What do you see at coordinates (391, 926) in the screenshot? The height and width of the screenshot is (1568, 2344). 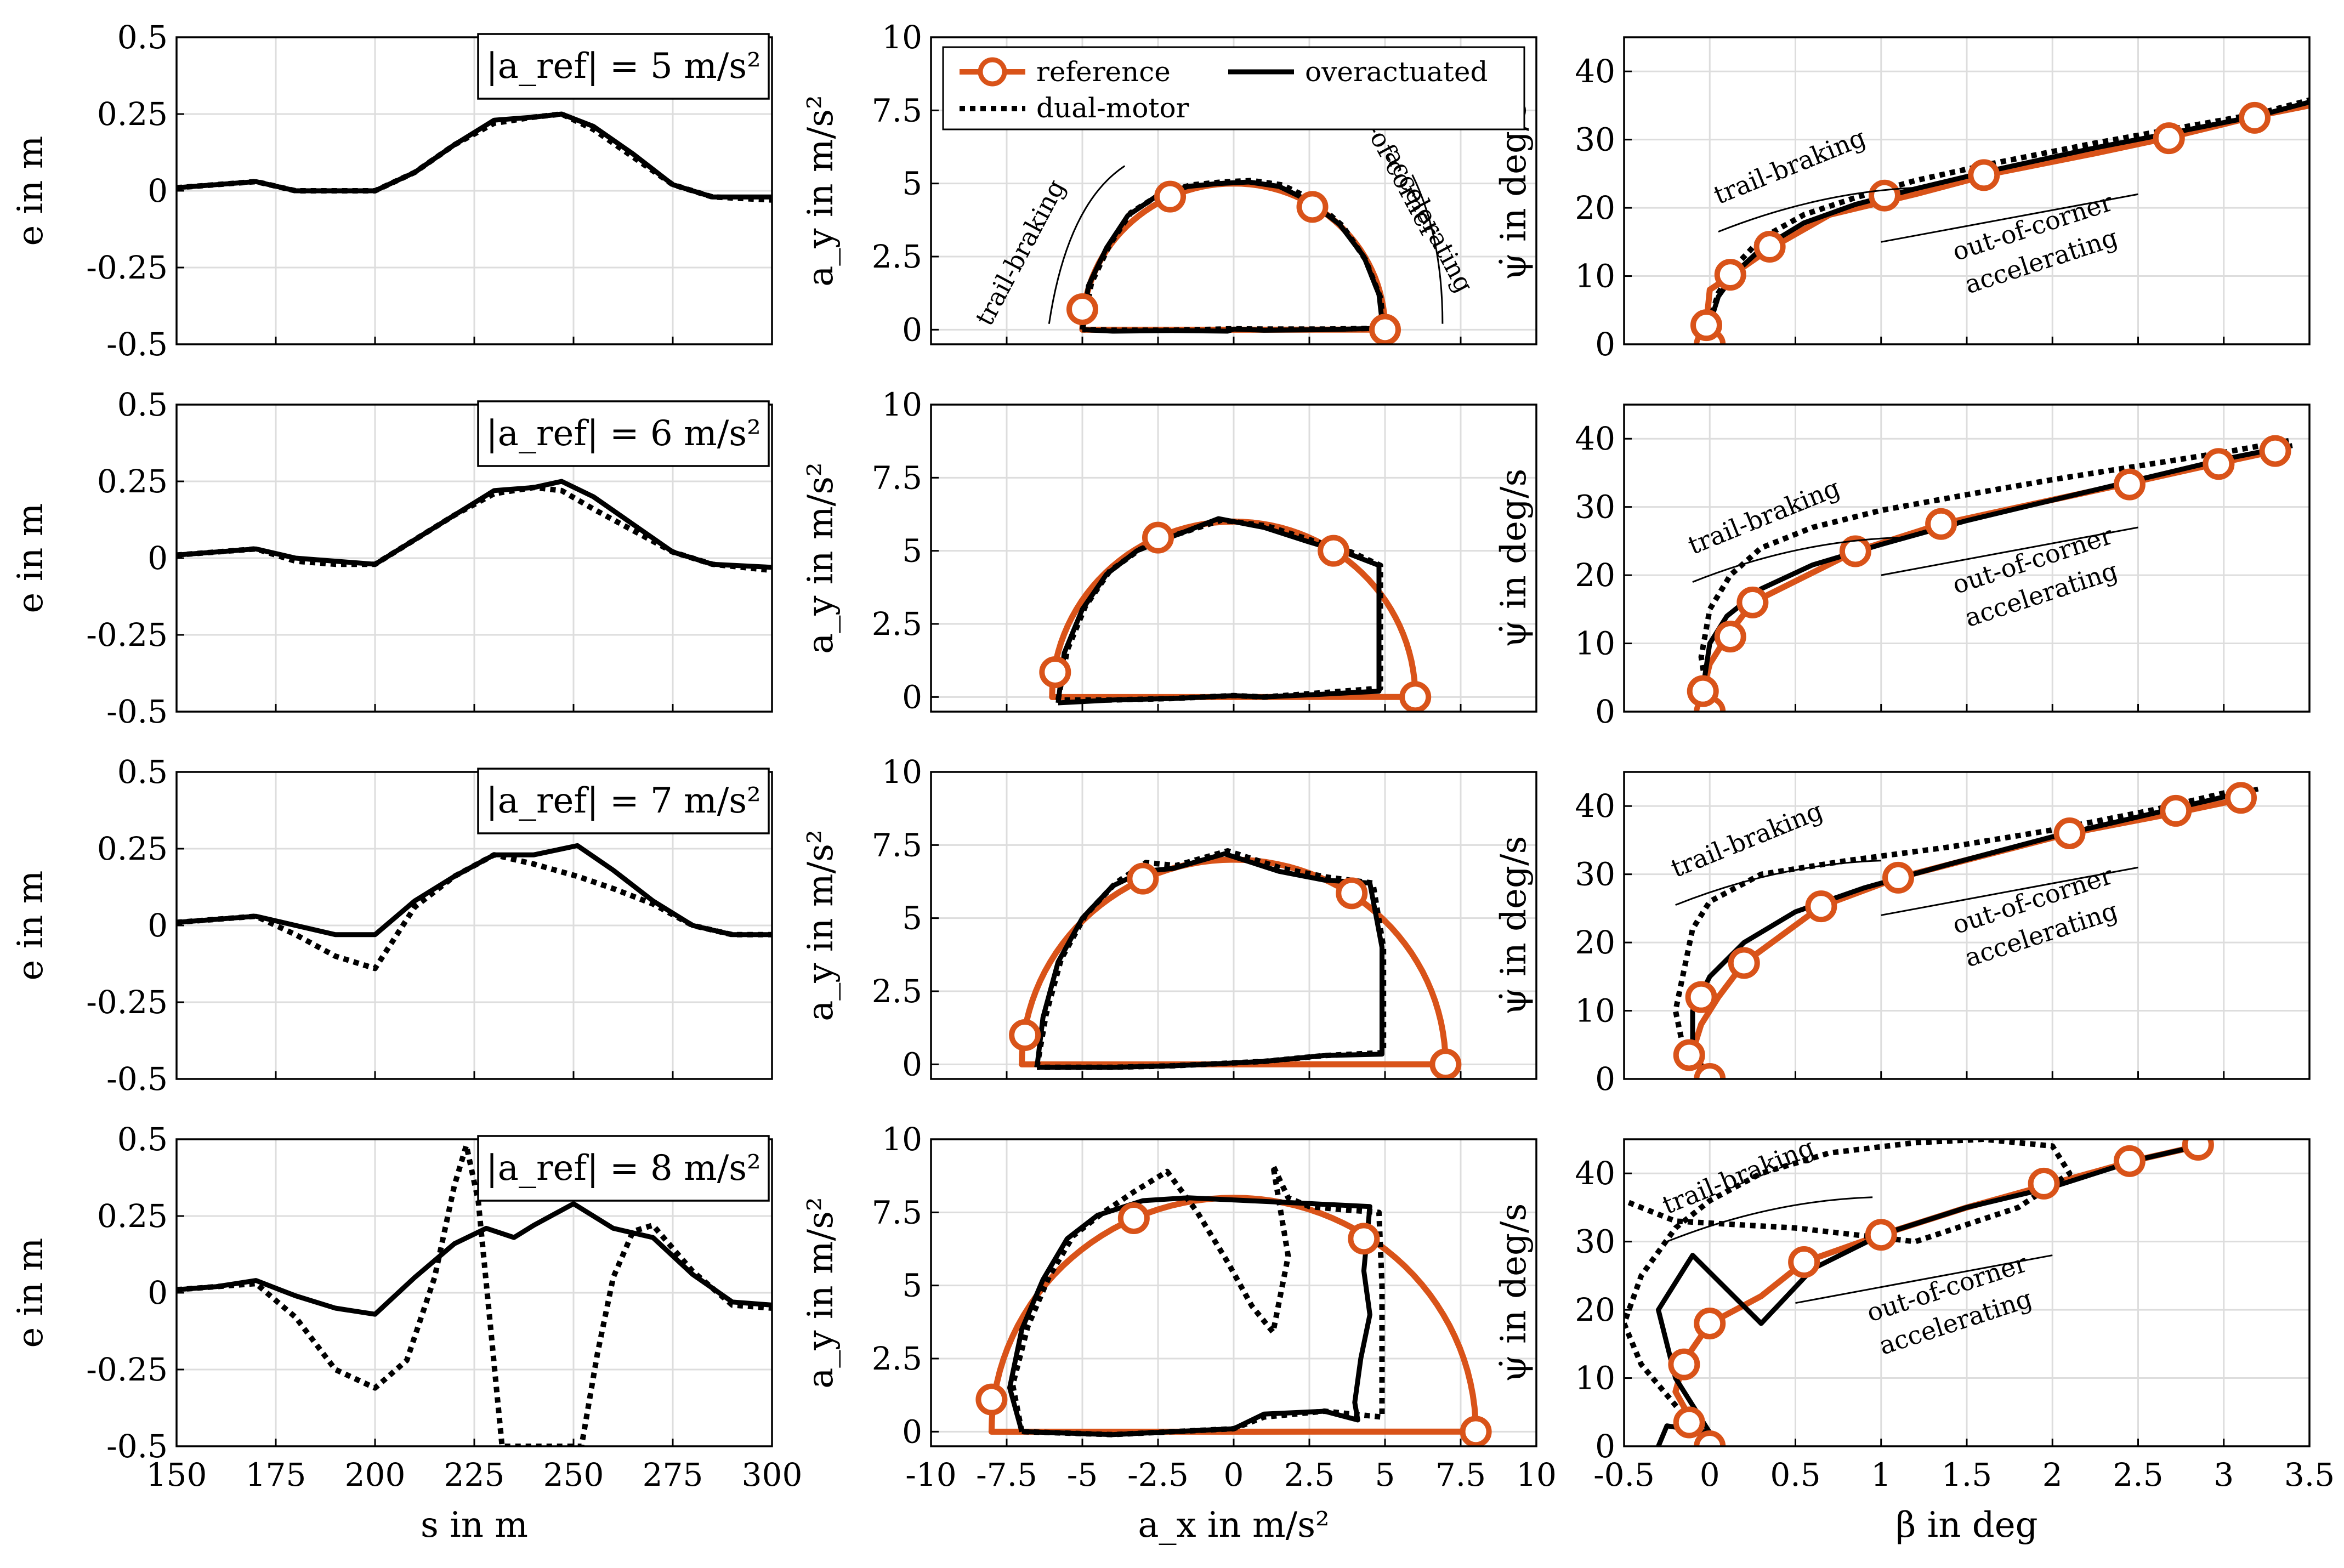 I see `panel-error-2: 0.5 0.25 0 -0.25 -0.5 e in m |a_ref| = 7 m/s²` at bounding box center [391, 926].